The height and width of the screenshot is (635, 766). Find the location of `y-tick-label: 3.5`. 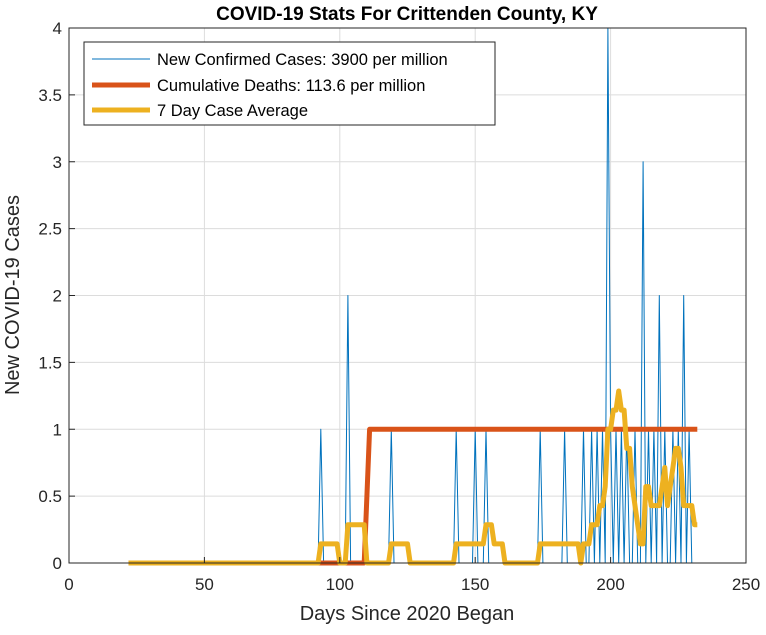

y-tick-label: 3.5 is located at coordinates (50, 95).